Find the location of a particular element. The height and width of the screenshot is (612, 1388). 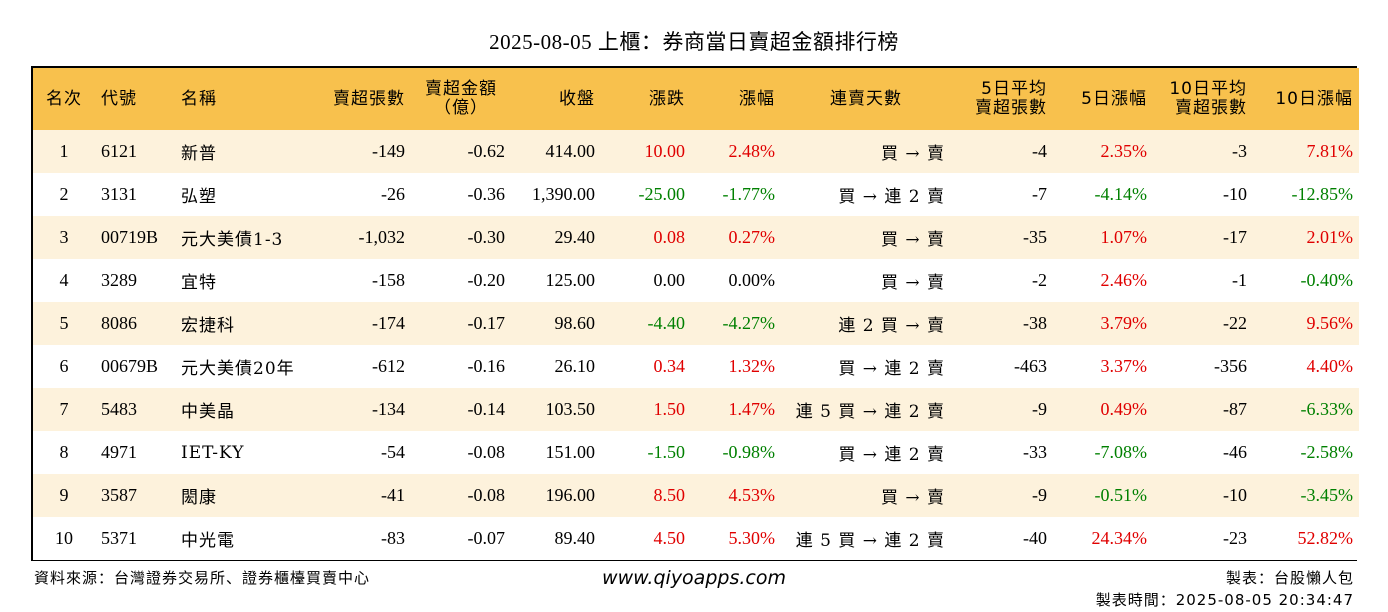

sell-amount-cell: -0.62 is located at coordinates (486, 151).